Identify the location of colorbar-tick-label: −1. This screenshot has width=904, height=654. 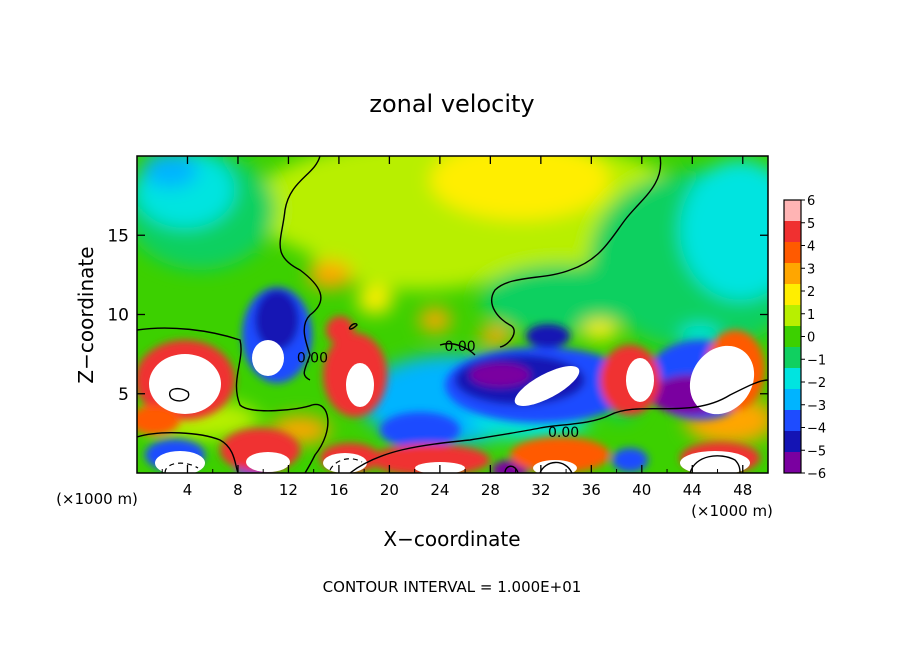
(816, 360).